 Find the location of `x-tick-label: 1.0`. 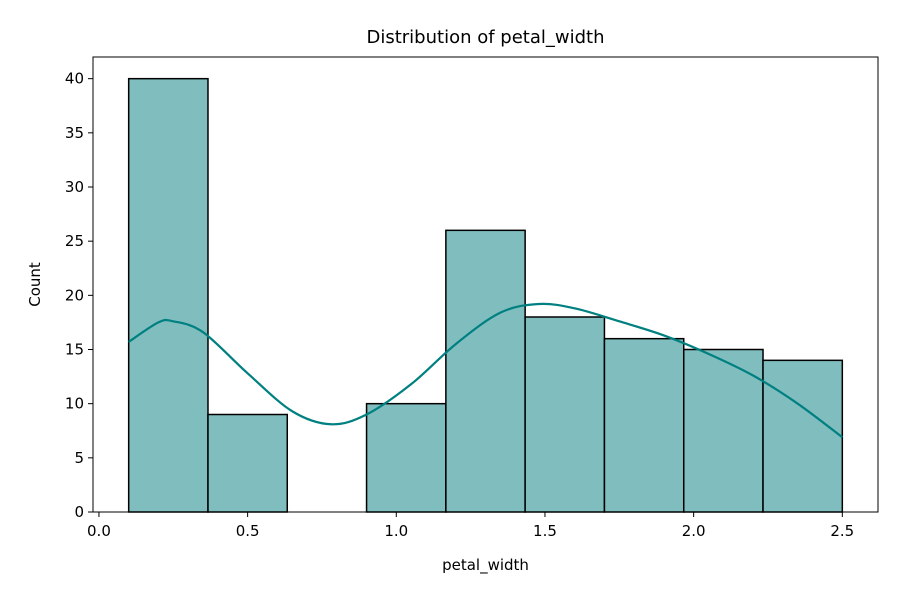

x-tick-label: 1.0 is located at coordinates (396, 531).